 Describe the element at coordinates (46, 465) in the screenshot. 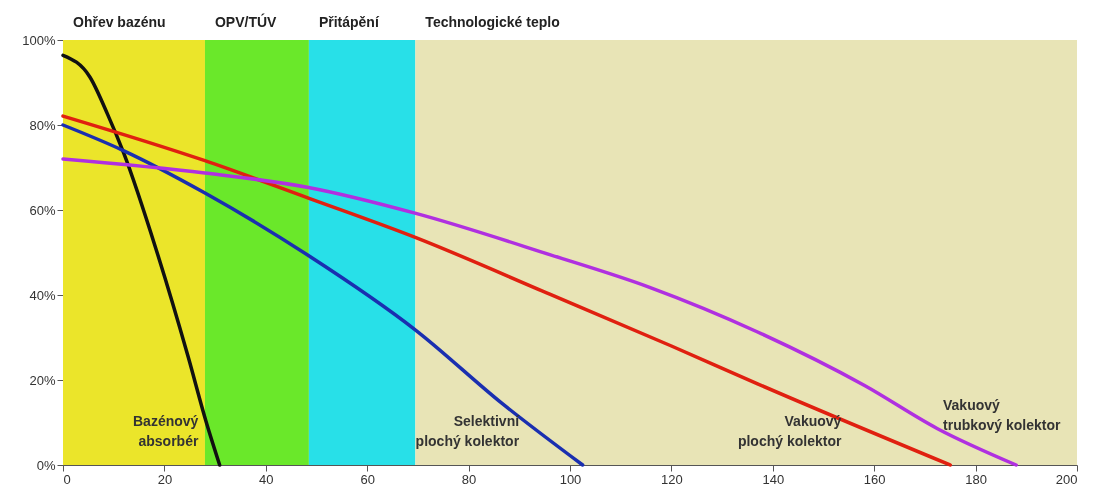

I see `y-tick-label: 0%` at that location.